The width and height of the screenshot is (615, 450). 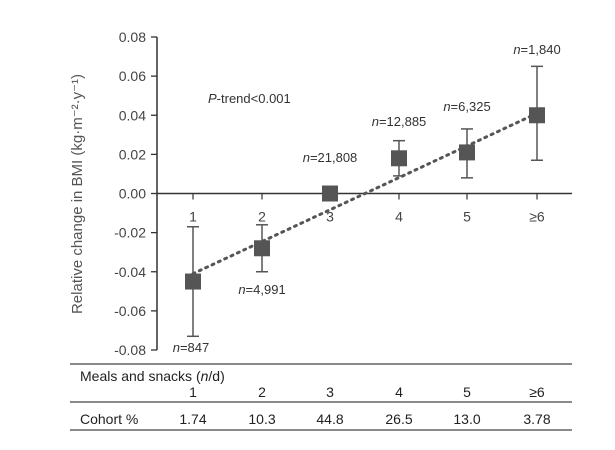 What do you see at coordinates (330, 157) in the screenshot?
I see `n-label: n=21,808` at bounding box center [330, 157].